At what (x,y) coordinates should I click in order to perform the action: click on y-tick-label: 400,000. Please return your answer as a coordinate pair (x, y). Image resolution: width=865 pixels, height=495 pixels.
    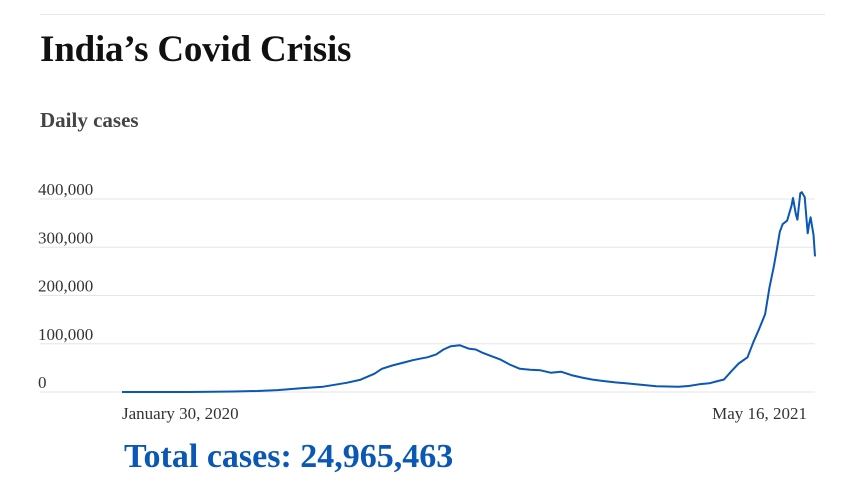
    Looking at the image, I should click on (65, 189).